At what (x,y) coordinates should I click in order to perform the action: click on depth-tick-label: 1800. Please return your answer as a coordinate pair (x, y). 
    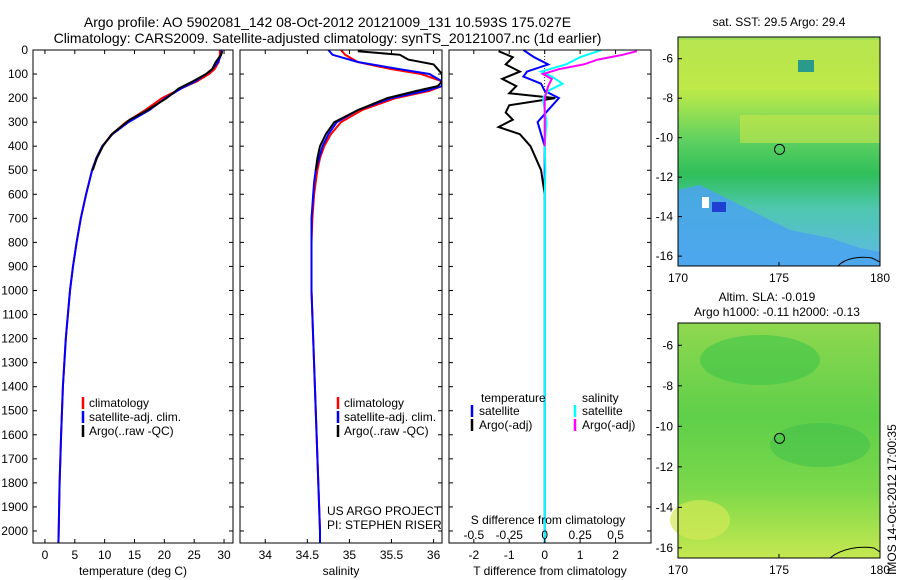
    Looking at the image, I should click on (14, 483).